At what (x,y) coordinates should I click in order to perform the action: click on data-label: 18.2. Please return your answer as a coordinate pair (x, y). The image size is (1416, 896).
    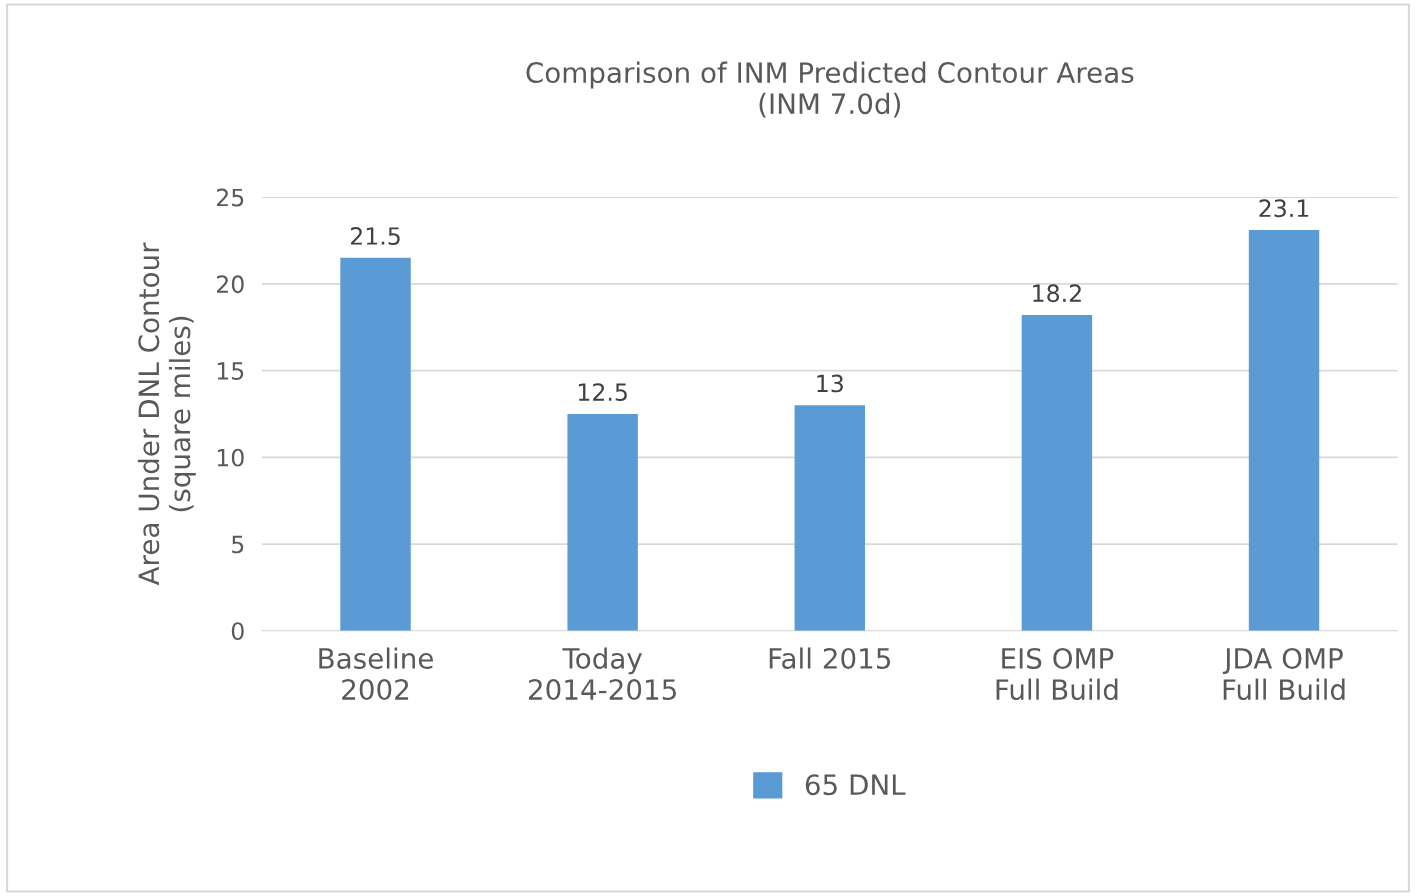
    Looking at the image, I should click on (1057, 293).